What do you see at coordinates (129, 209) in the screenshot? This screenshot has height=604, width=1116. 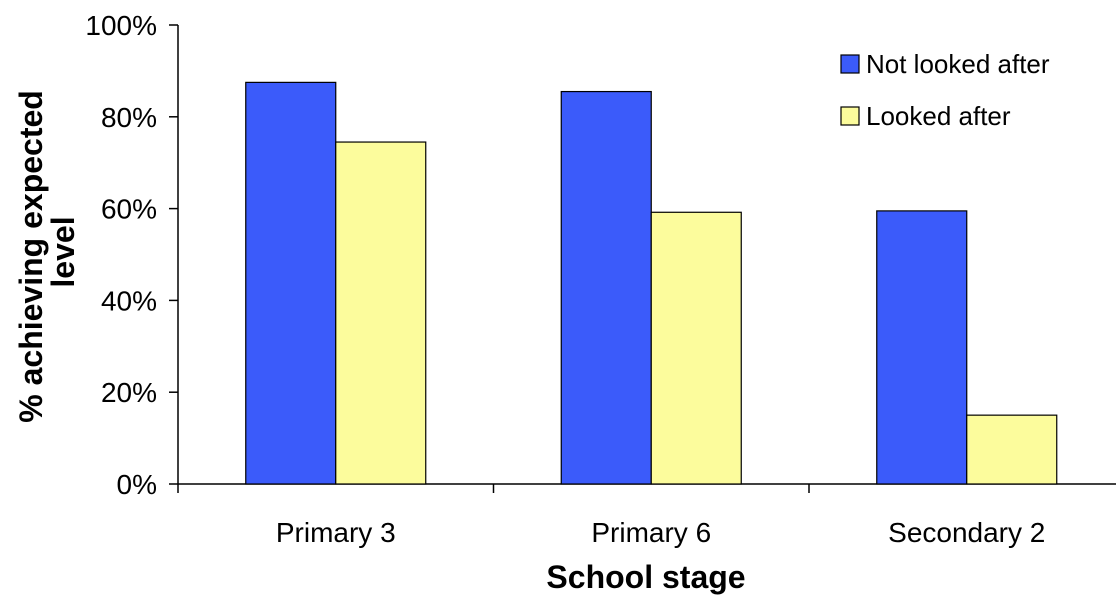 I see `y-tick-label: 60%` at bounding box center [129, 209].